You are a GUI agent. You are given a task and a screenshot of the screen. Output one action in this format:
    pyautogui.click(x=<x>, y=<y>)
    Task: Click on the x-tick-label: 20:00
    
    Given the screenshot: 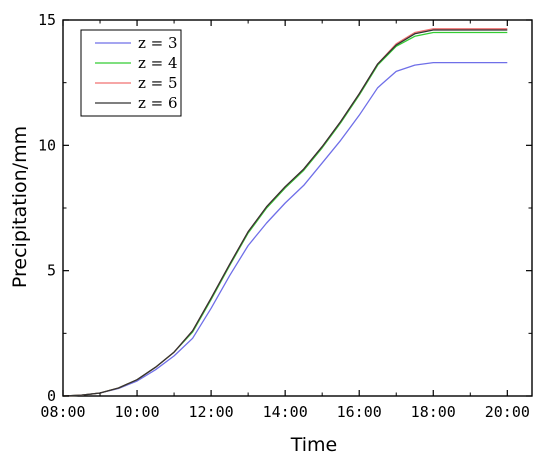 What is the action you would take?
    pyautogui.click(x=507, y=412)
    